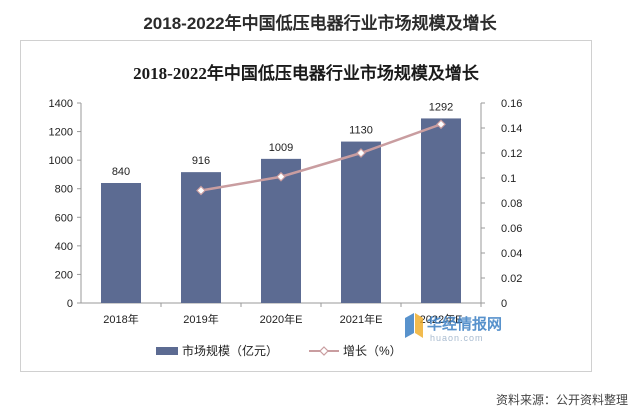 This screenshot has height=418, width=640. What do you see at coordinates (61, 133) in the screenshot?
I see `y-left-tick-label: 1200` at bounding box center [61, 133].